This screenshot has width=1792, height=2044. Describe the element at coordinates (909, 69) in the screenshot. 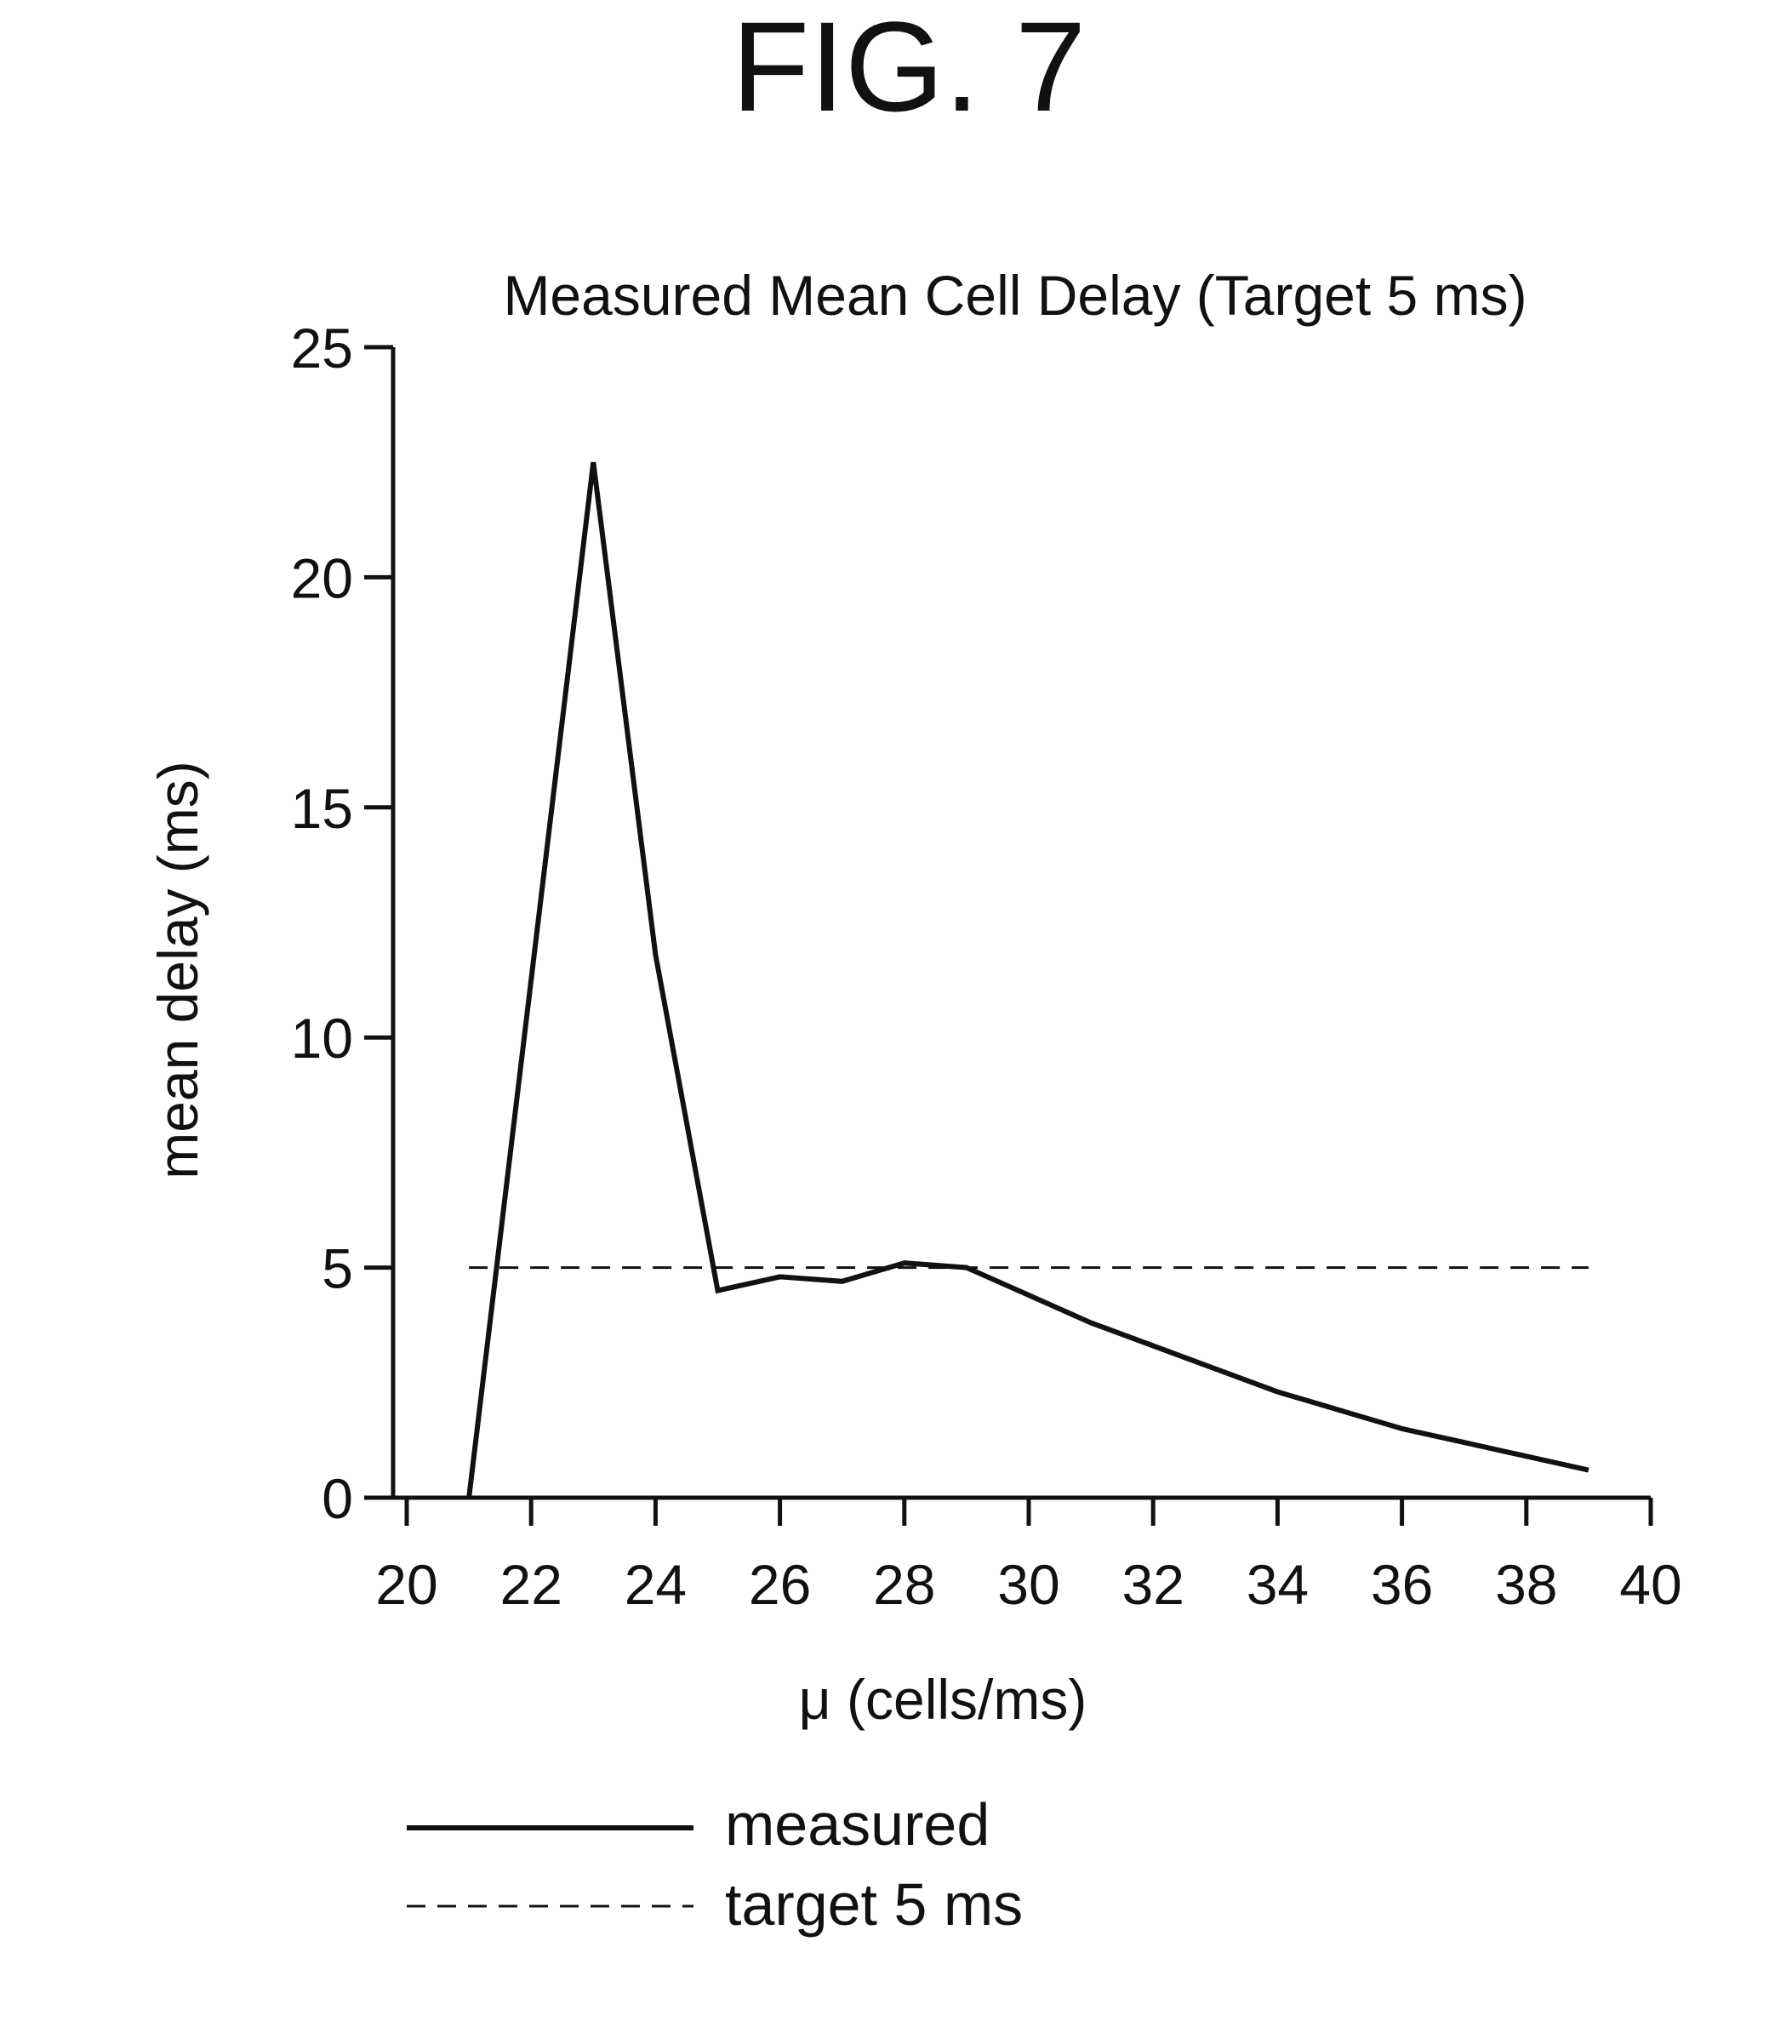

I see `figure-label: FIG. 7` at that location.